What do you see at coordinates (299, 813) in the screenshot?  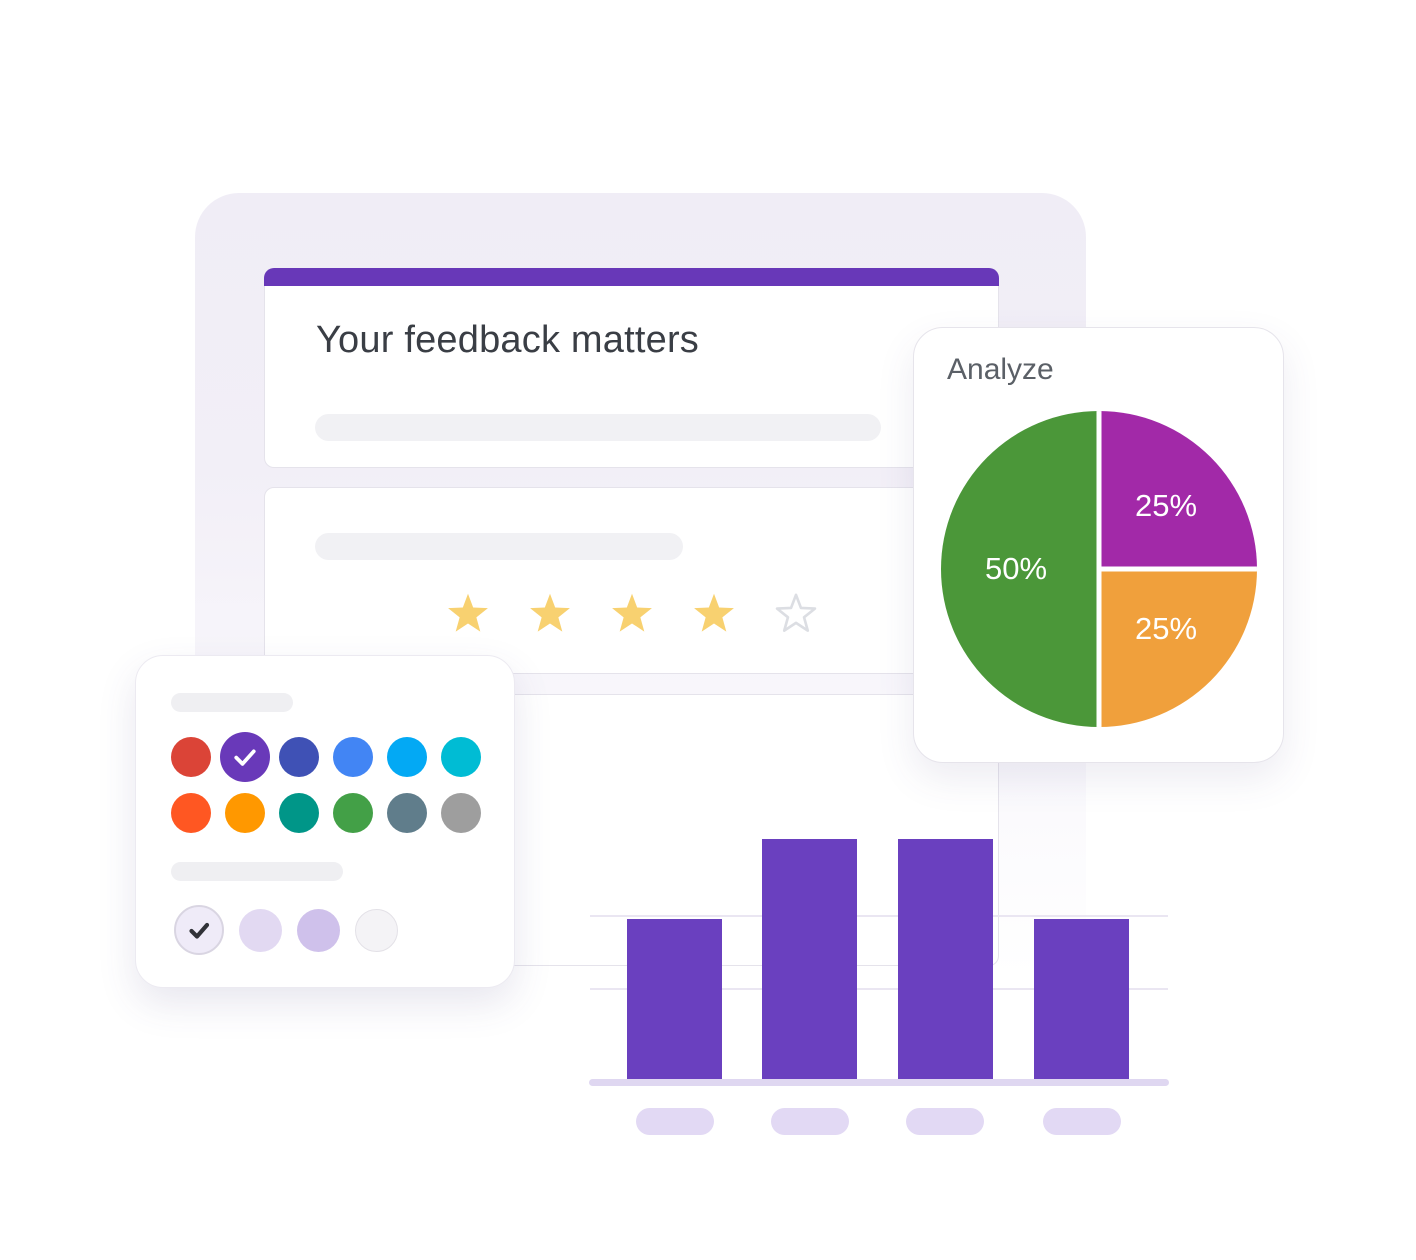 I see `color-swatch-teal` at bounding box center [299, 813].